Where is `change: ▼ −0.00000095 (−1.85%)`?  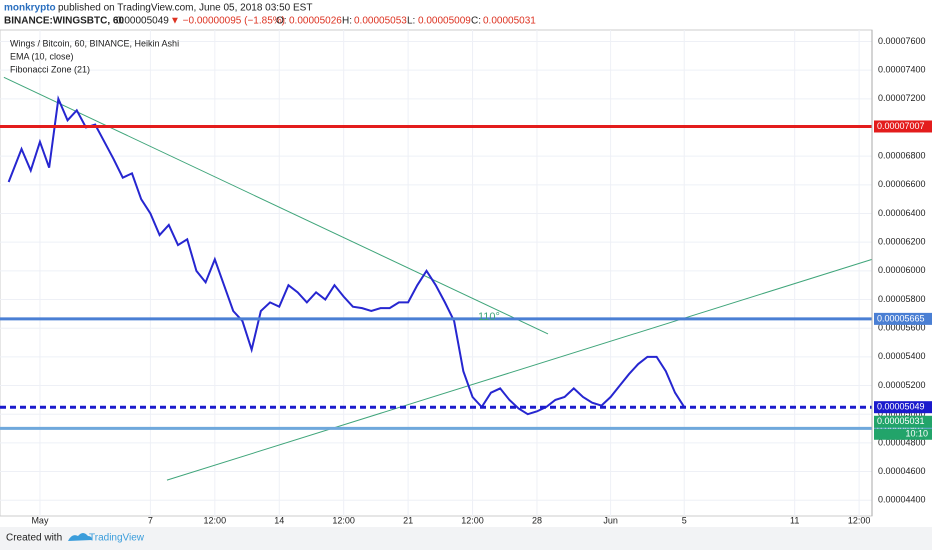 change: ▼ −0.00000095 (−1.85%) is located at coordinates (227, 21).